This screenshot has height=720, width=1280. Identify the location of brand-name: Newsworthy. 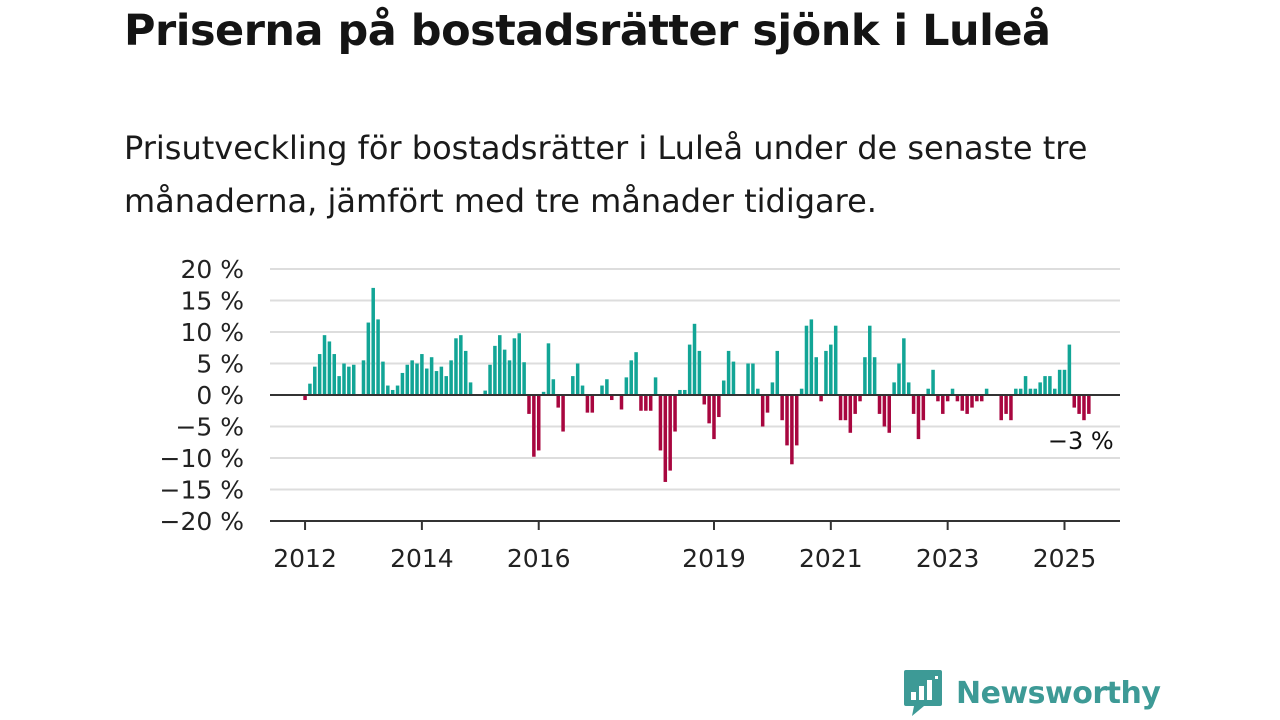
(1058, 693).